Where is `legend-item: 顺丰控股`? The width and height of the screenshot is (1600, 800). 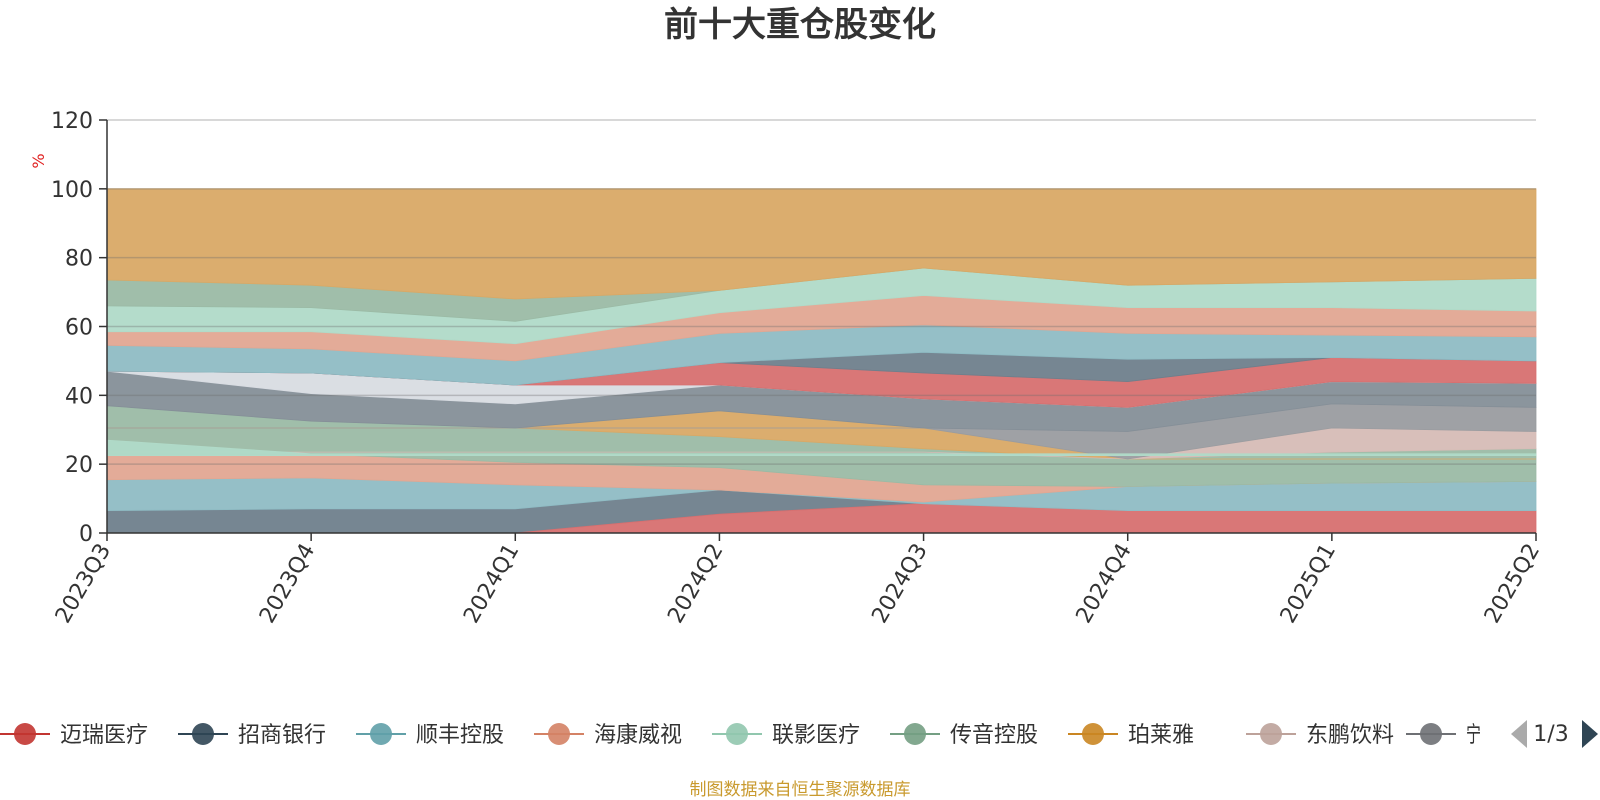
legend-item: 顺丰控股 is located at coordinates (430, 735).